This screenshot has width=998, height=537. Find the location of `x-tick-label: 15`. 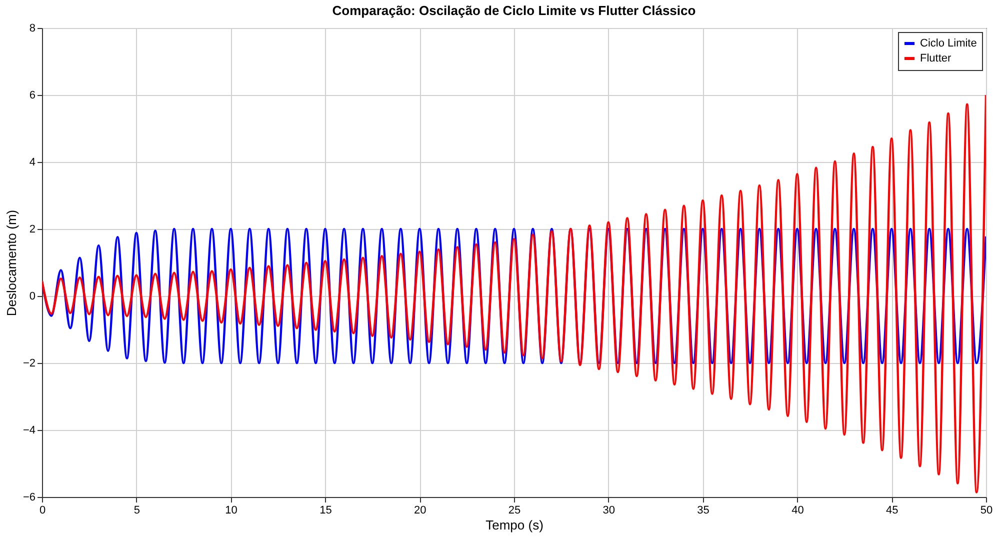

x-tick-label: 15 is located at coordinates (326, 510).